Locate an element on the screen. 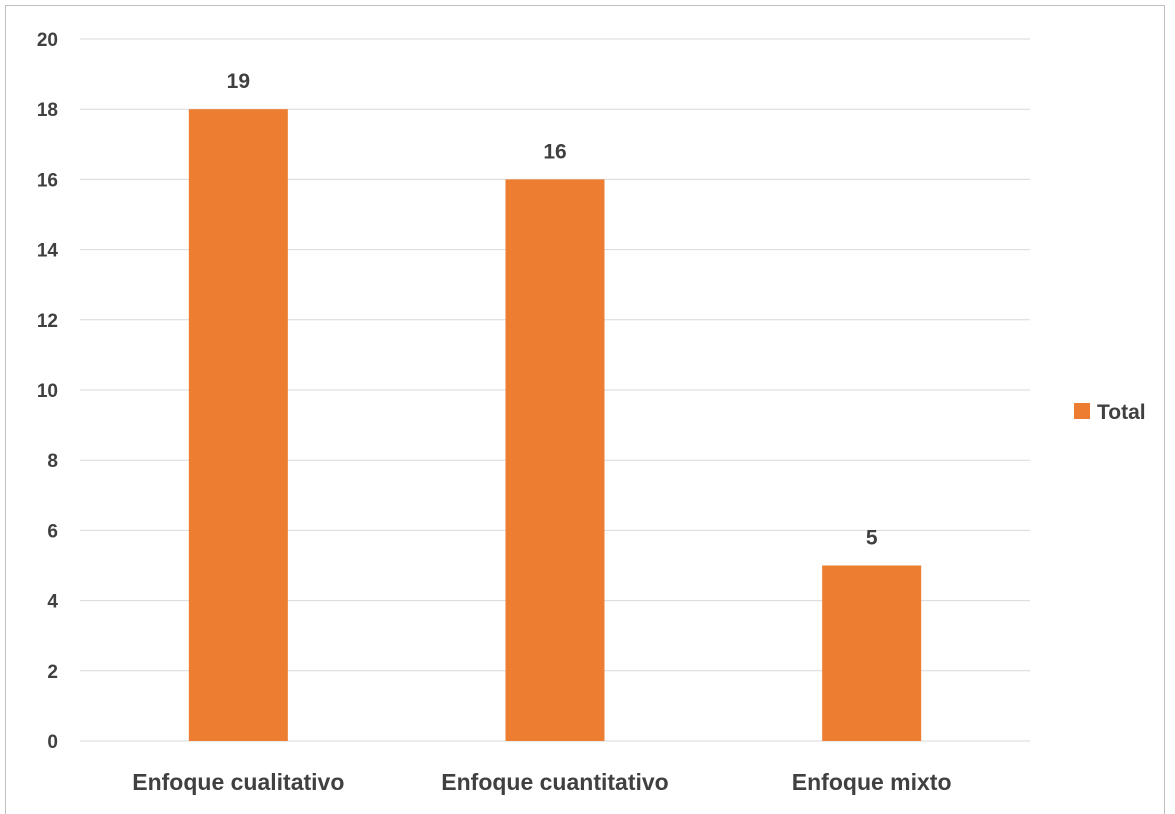 The height and width of the screenshot is (814, 1175). data-label: 5 is located at coordinates (872, 538).